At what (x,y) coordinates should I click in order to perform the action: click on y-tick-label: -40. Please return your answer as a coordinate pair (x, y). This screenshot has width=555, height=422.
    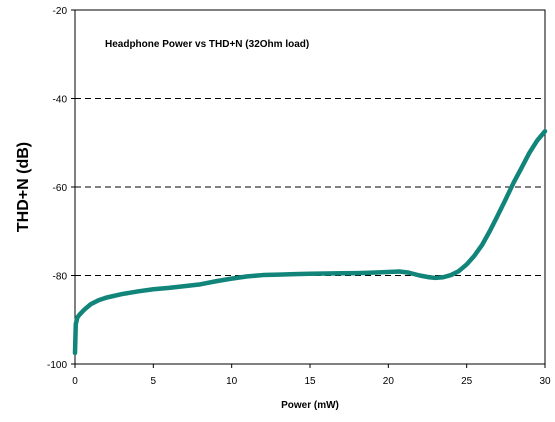
    Looking at the image, I should click on (60, 100).